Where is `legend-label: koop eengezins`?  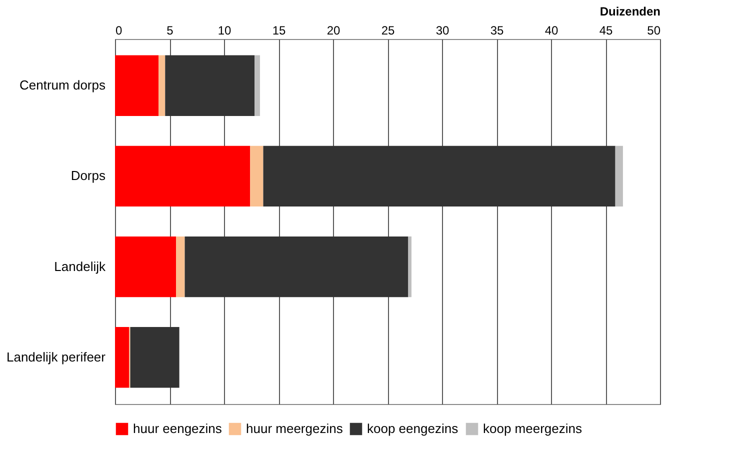 legend-label: koop eengezins is located at coordinates (413, 428).